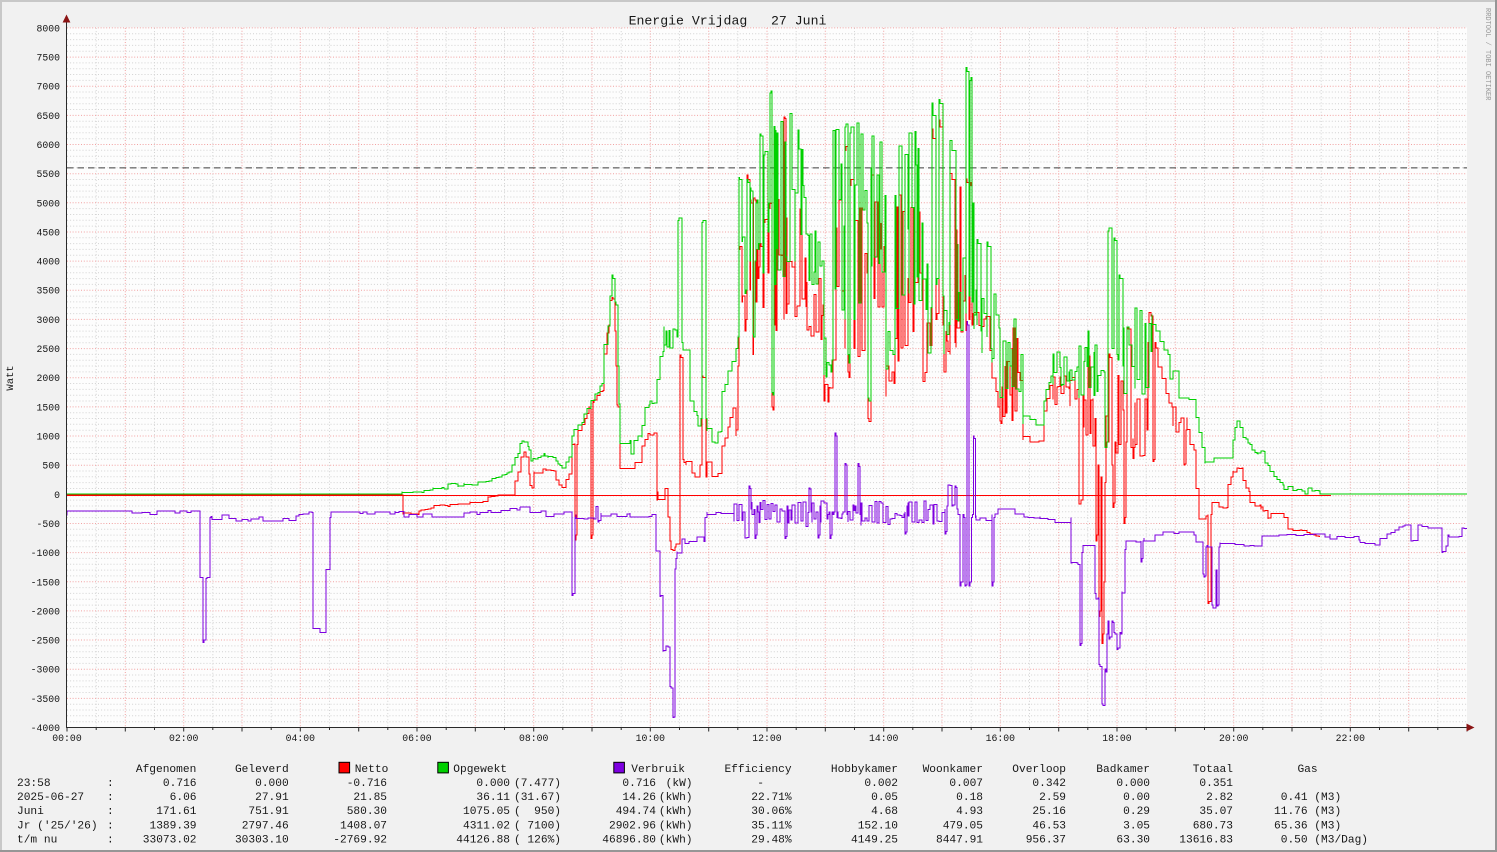 The width and height of the screenshot is (1497, 852). I want to click on svg-text: 1000, so click(48, 437).